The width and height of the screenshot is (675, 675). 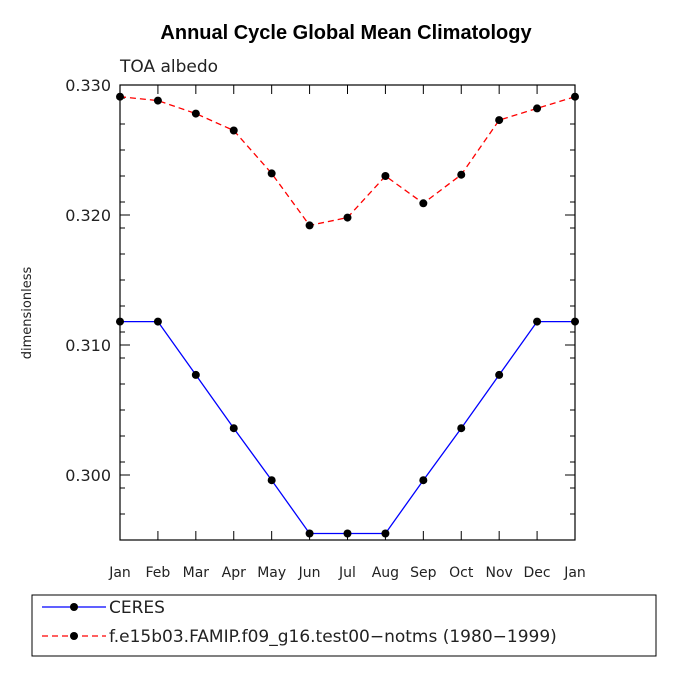 I want to click on x-tick-label: Feb, so click(x=158, y=573).